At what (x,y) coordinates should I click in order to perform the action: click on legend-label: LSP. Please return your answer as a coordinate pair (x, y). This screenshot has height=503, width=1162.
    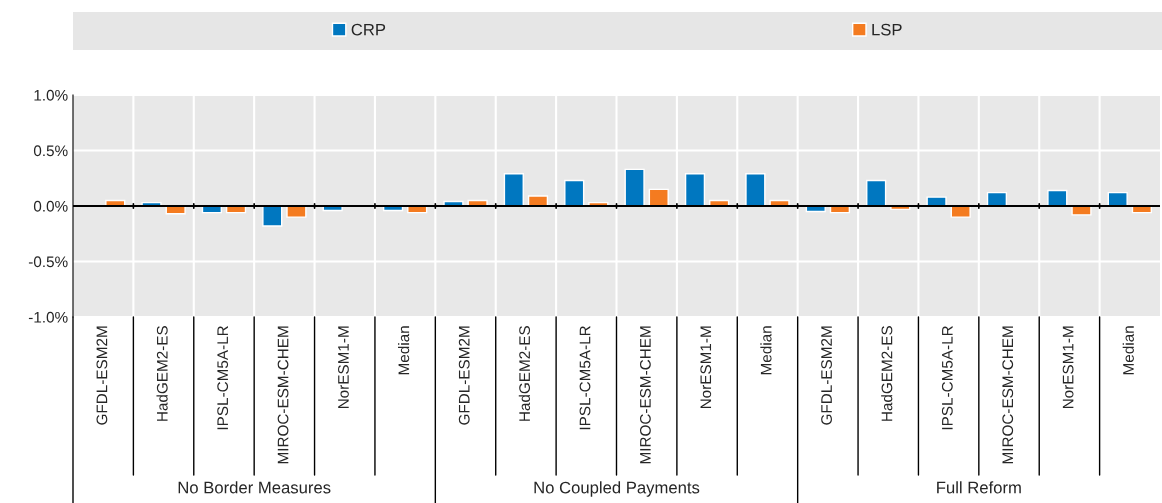
    Looking at the image, I should click on (887, 29).